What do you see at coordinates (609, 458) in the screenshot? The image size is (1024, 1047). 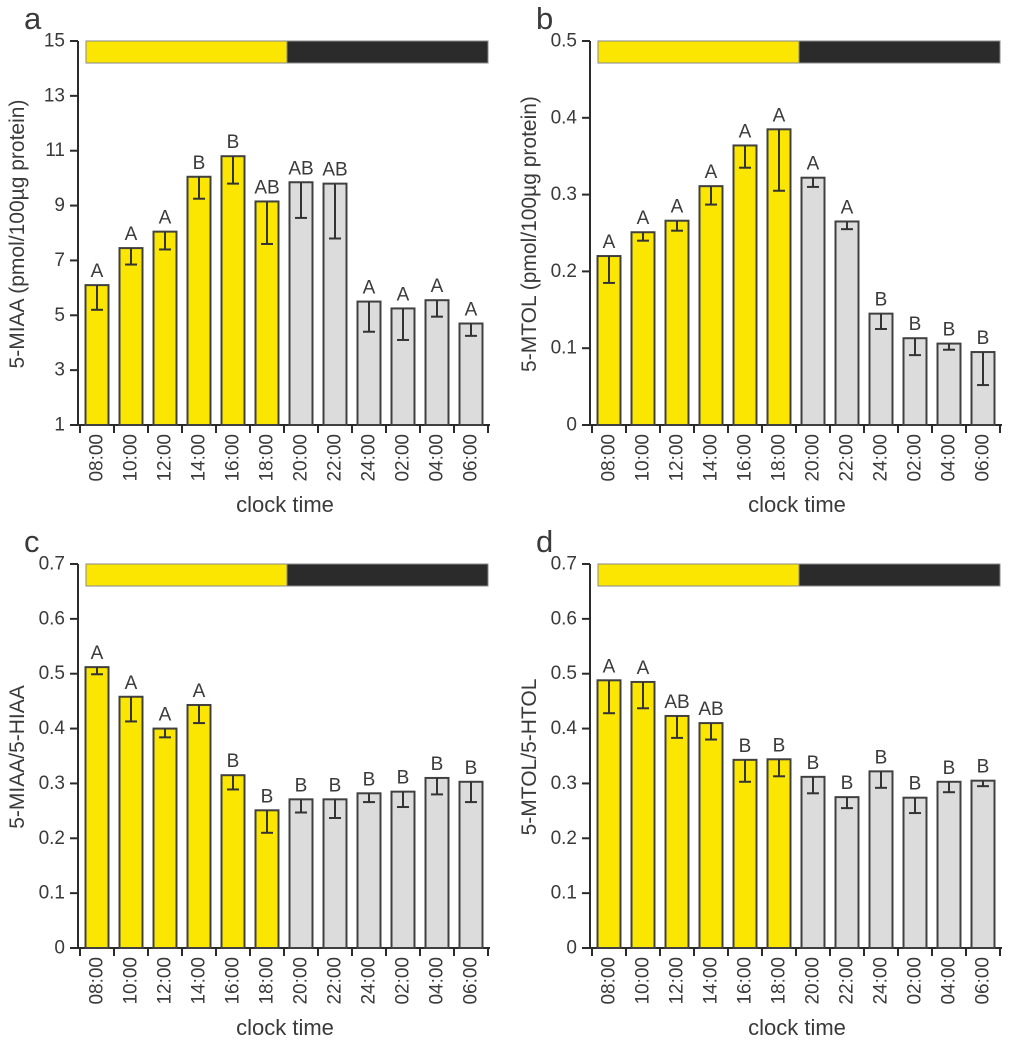 I see `x-tick-label: 08:00` at bounding box center [609, 458].